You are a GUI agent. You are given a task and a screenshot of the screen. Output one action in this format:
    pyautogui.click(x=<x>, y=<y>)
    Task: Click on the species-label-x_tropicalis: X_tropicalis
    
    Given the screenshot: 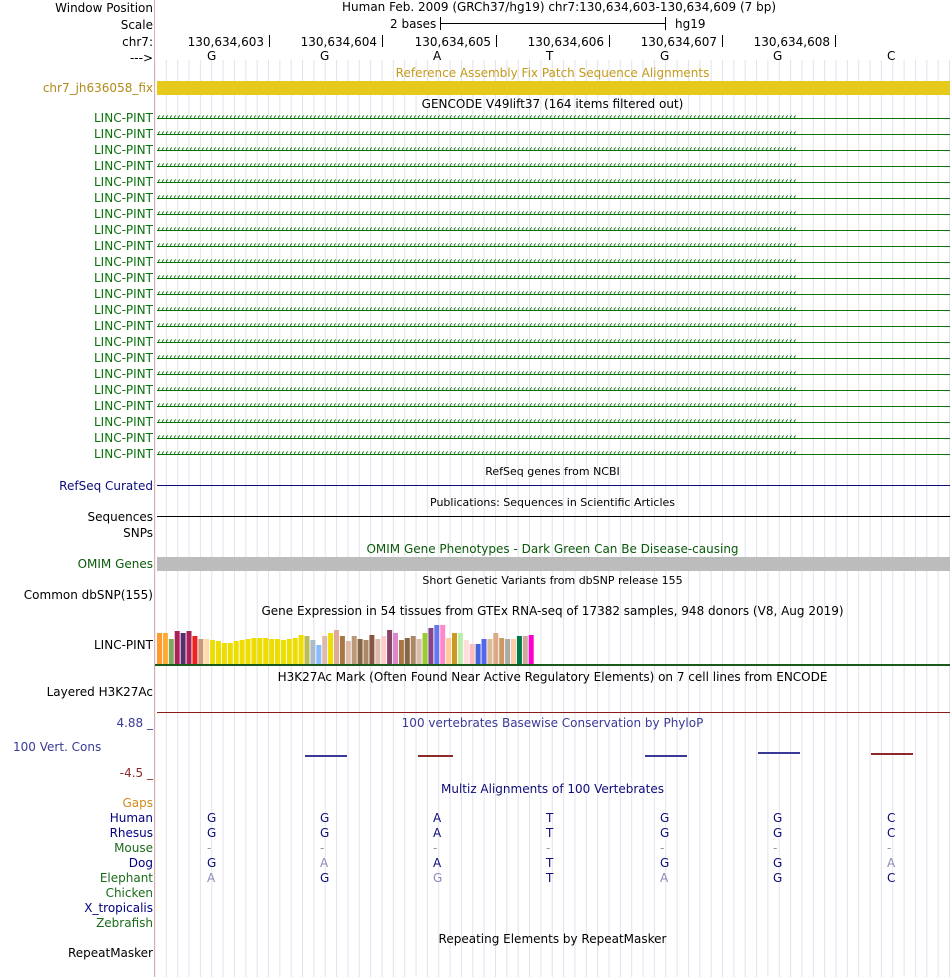 What is the action you would take?
    pyautogui.click(x=118, y=908)
    